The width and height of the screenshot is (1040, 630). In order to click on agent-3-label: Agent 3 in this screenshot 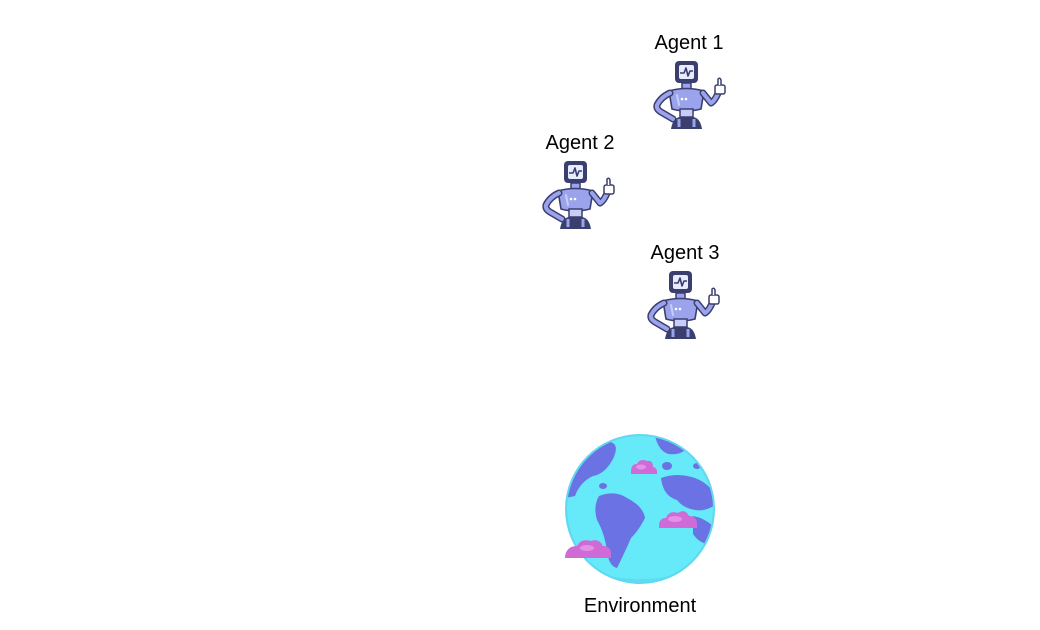, I will do `click(685, 253)`.